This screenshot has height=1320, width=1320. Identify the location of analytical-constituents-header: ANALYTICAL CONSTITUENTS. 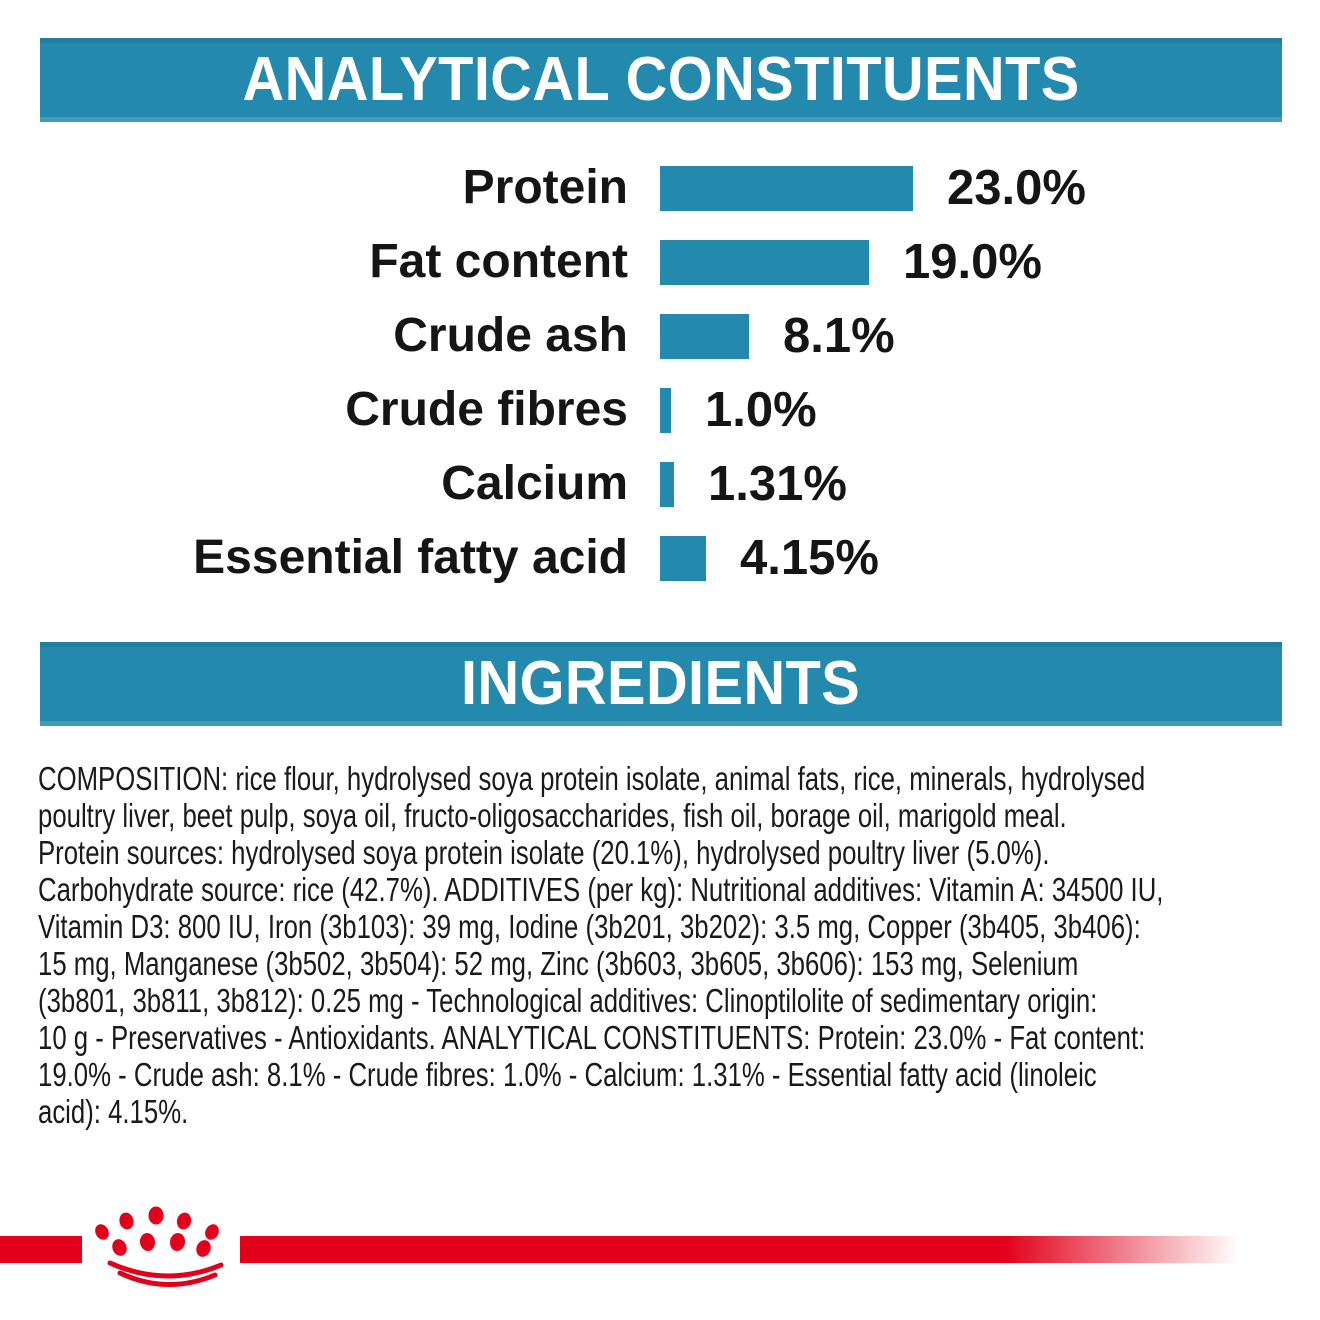
(661, 80).